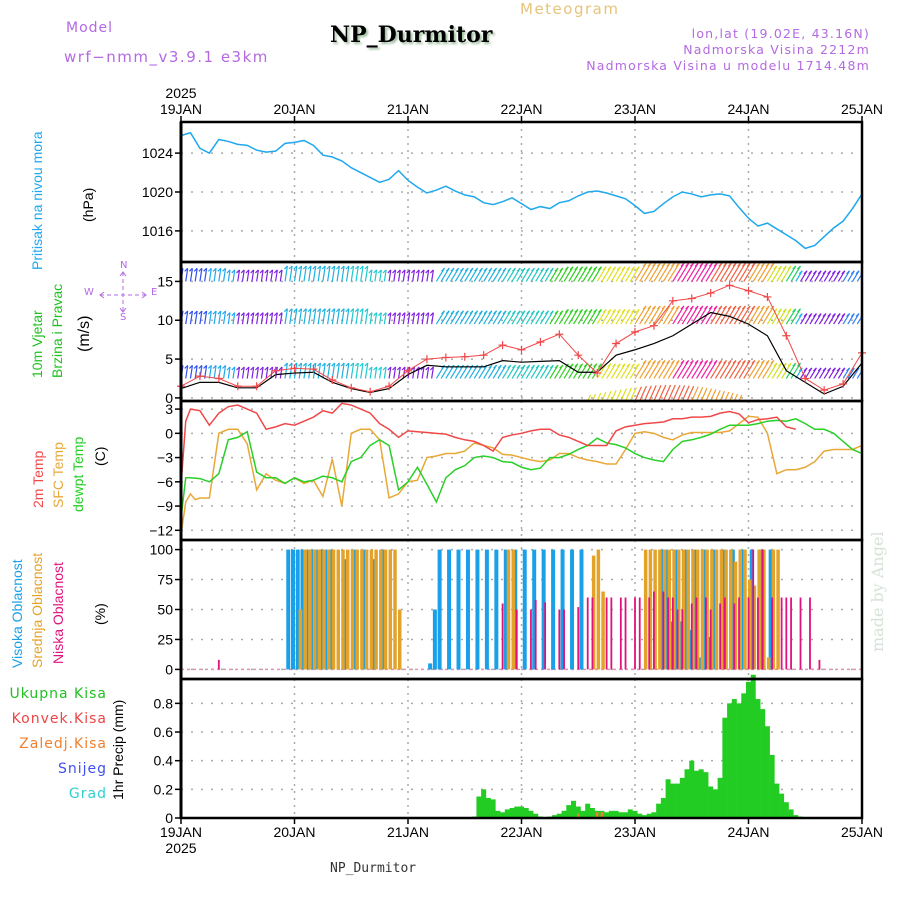  What do you see at coordinates (862, 832) in the screenshot?
I see `x-tick-label-bottom: 25JAN` at bounding box center [862, 832].